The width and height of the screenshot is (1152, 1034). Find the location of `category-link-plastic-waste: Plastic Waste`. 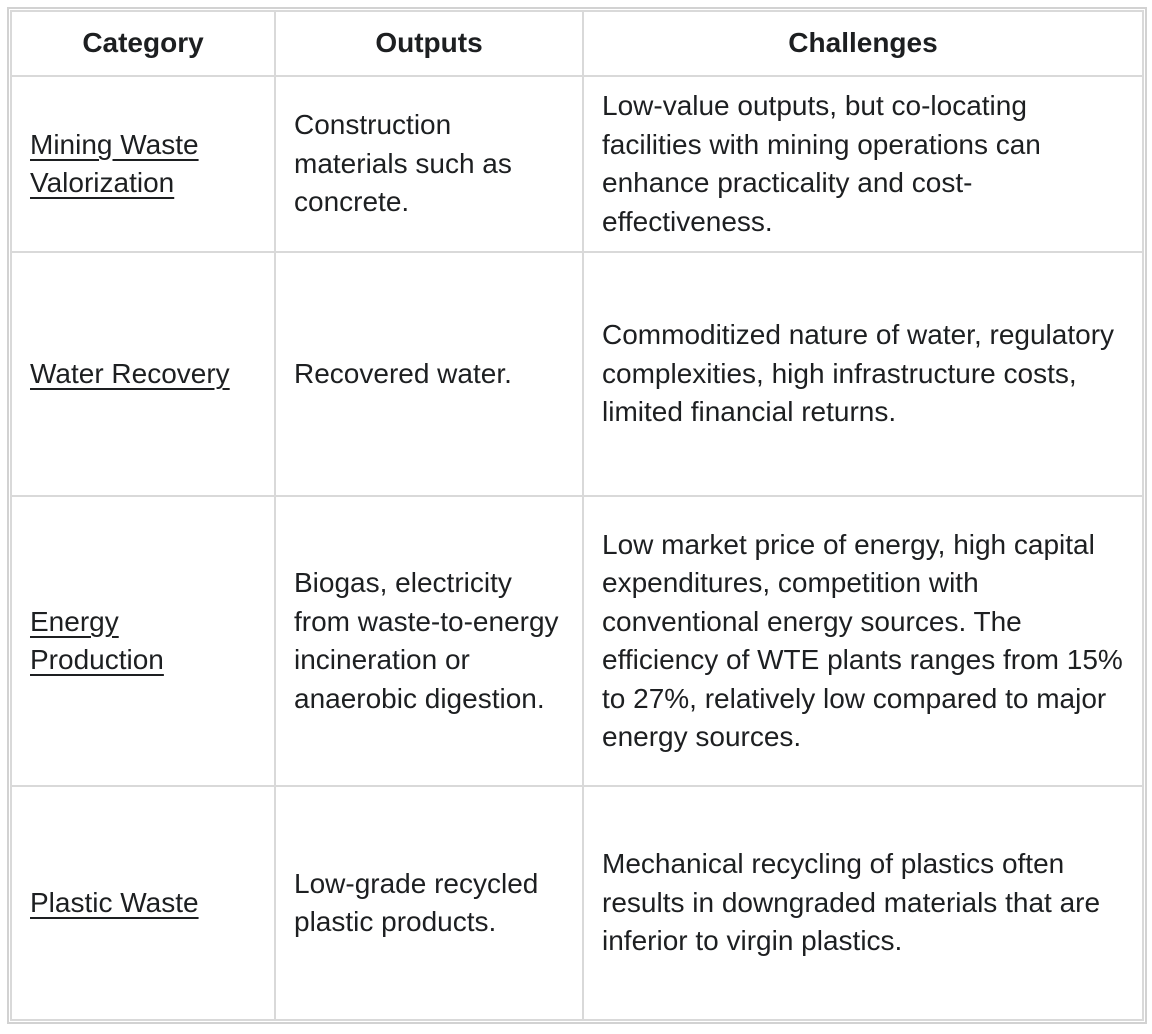

category-link-plastic-waste: Plastic Waste is located at coordinates (114, 902).